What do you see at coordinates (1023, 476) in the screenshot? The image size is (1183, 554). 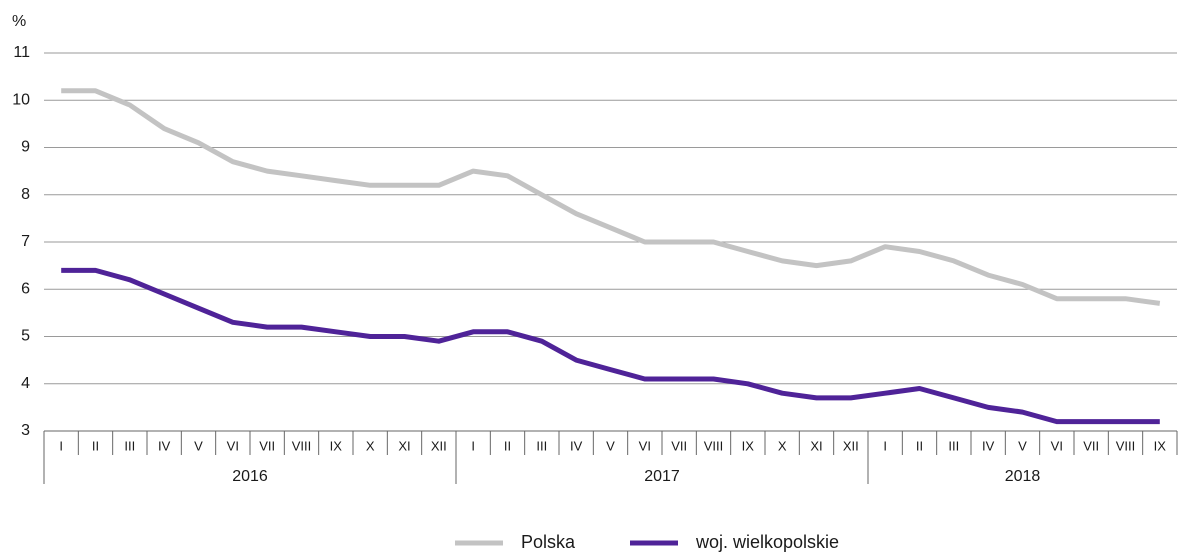 I see `group-label: 2018` at bounding box center [1023, 476].